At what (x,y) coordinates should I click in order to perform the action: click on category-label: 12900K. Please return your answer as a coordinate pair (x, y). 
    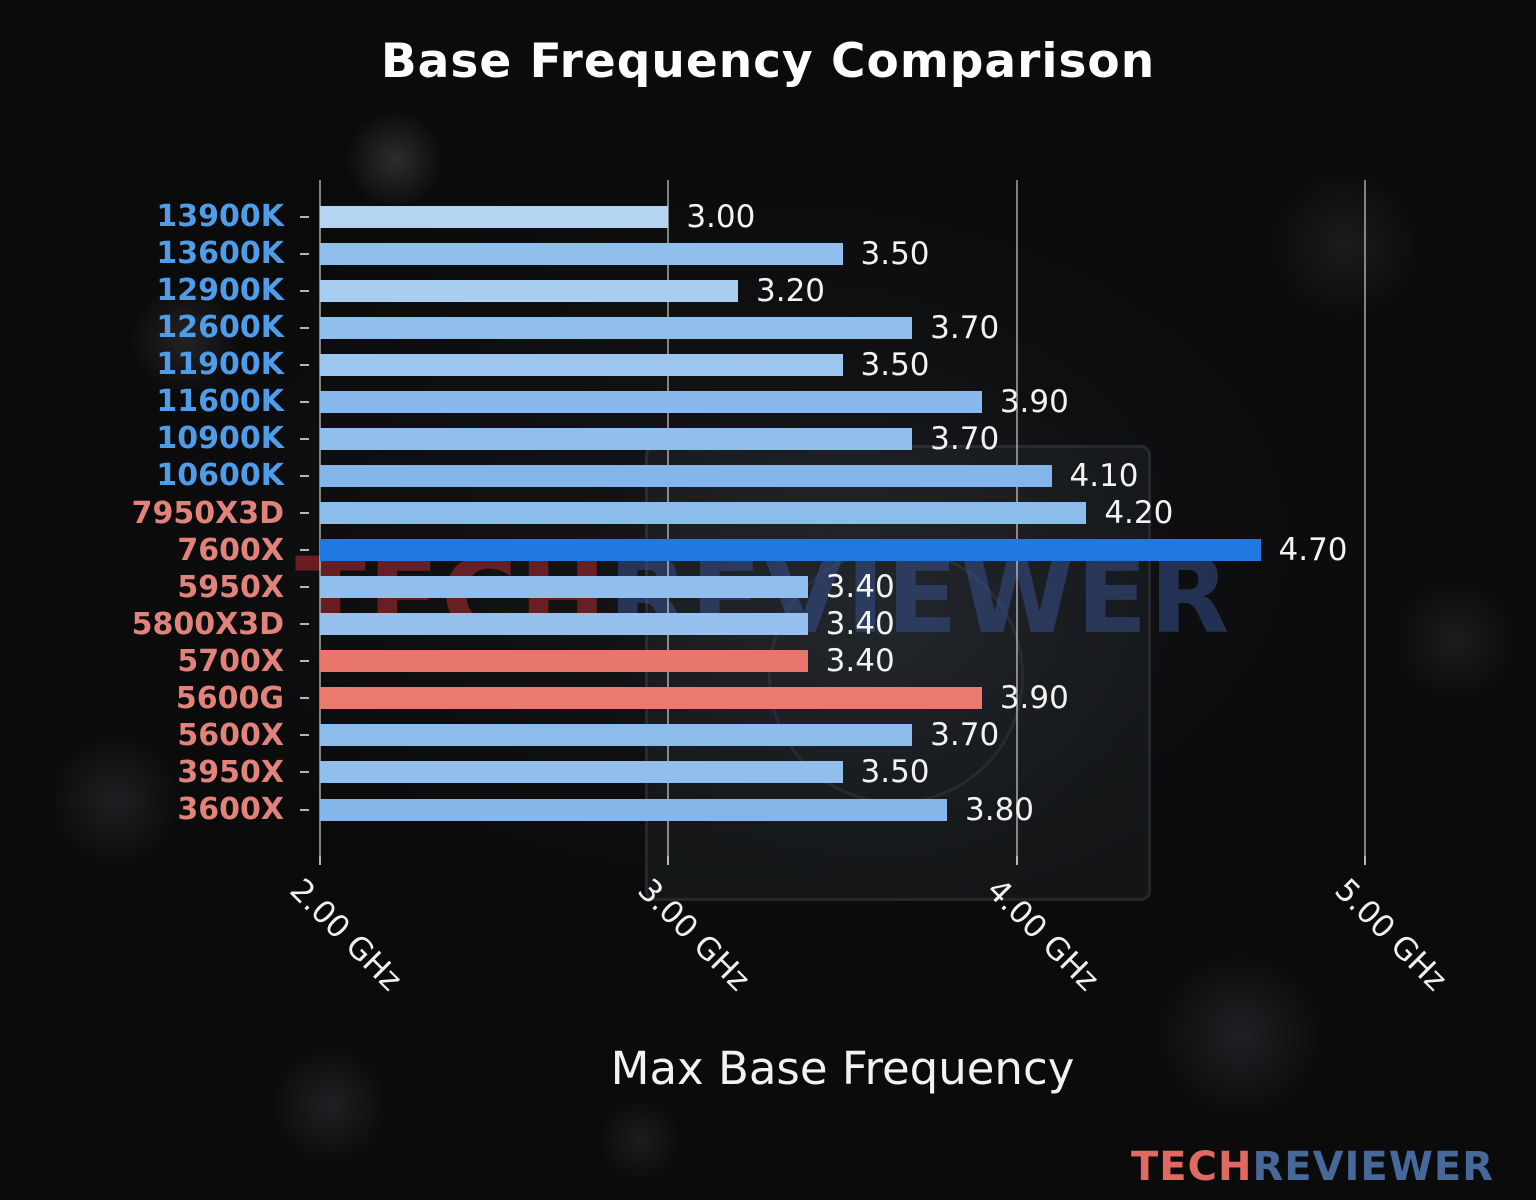
    Looking at the image, I should click on (220, 291).